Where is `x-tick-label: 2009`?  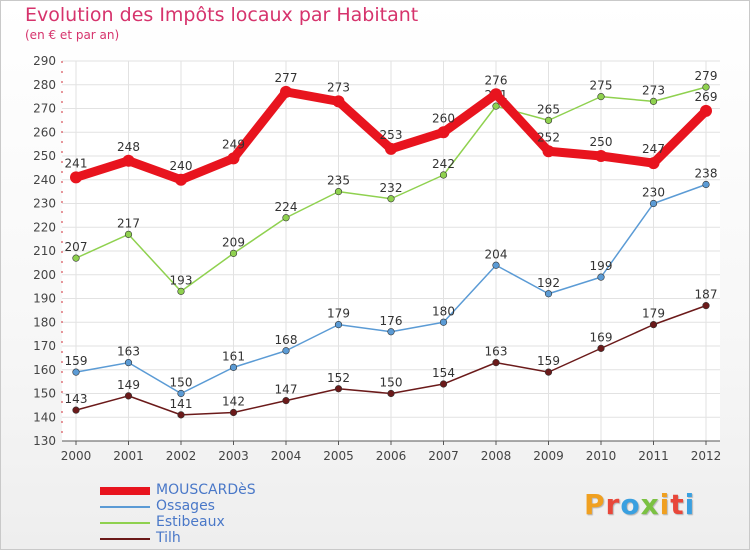
x-tick-label: 2009 is located at coordinates (548, 456).